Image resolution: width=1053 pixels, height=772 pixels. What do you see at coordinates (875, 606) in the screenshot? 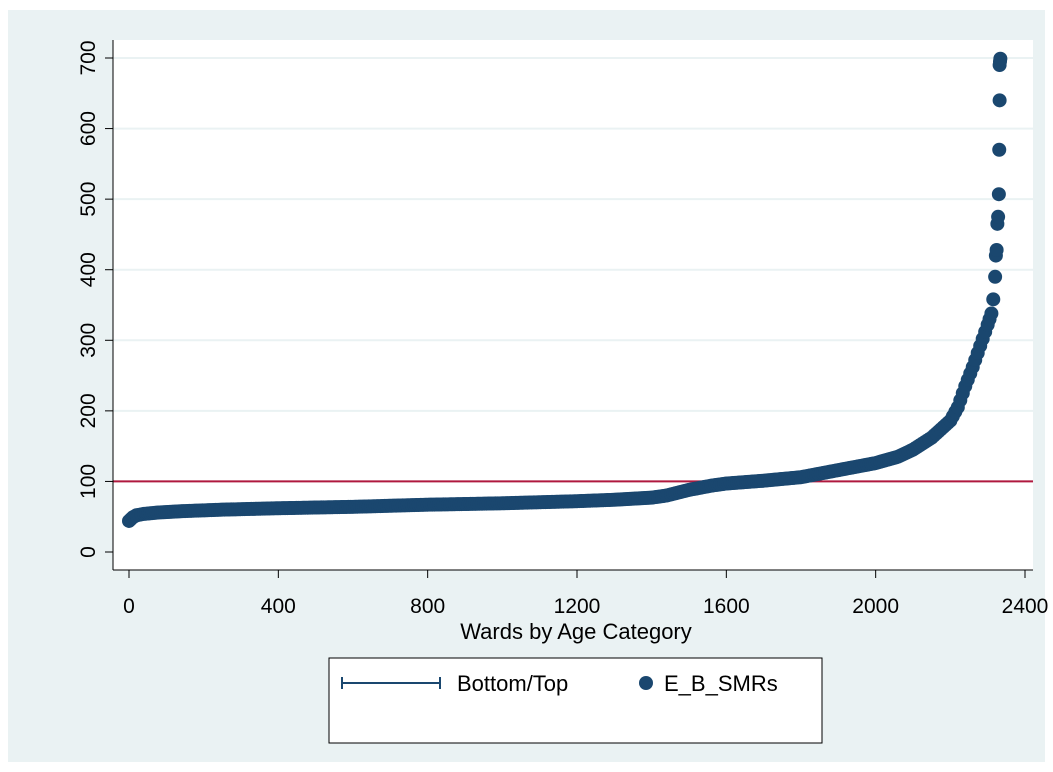
I see `x-tick-label: 2000` at bounding box center [875, 606].